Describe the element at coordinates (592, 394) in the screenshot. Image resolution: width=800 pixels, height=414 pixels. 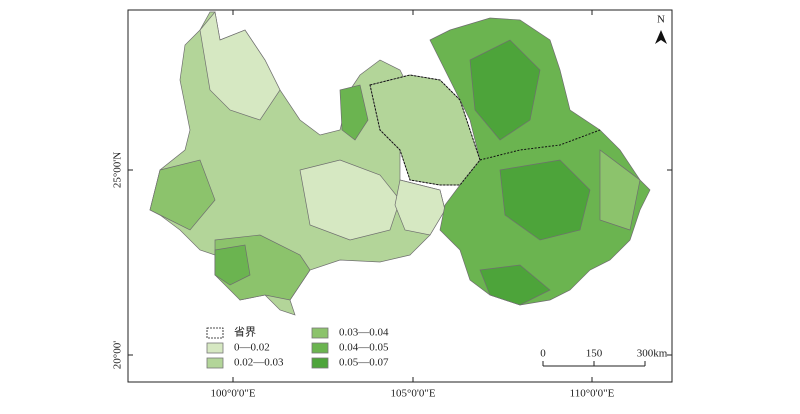
I see `x-label: 110°0'0"E` at that location.